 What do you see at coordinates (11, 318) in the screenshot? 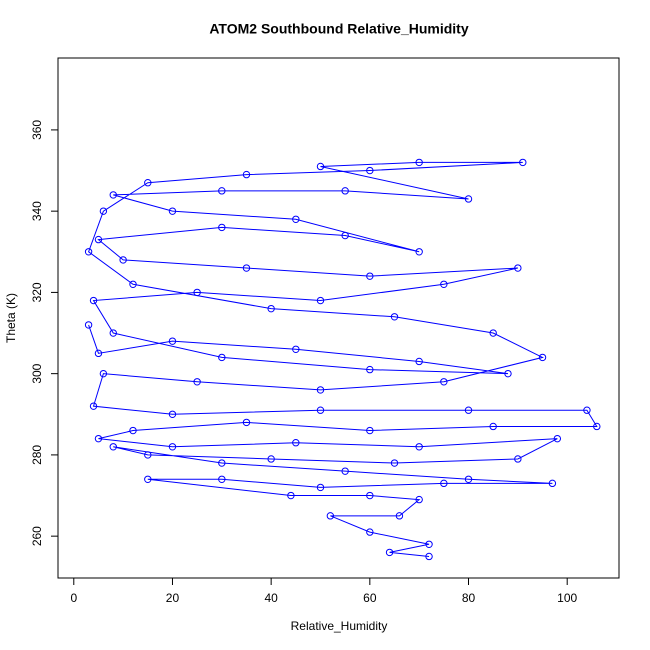
I see `y-axis-label: Theta (K)` at bounding box center [11, 318].